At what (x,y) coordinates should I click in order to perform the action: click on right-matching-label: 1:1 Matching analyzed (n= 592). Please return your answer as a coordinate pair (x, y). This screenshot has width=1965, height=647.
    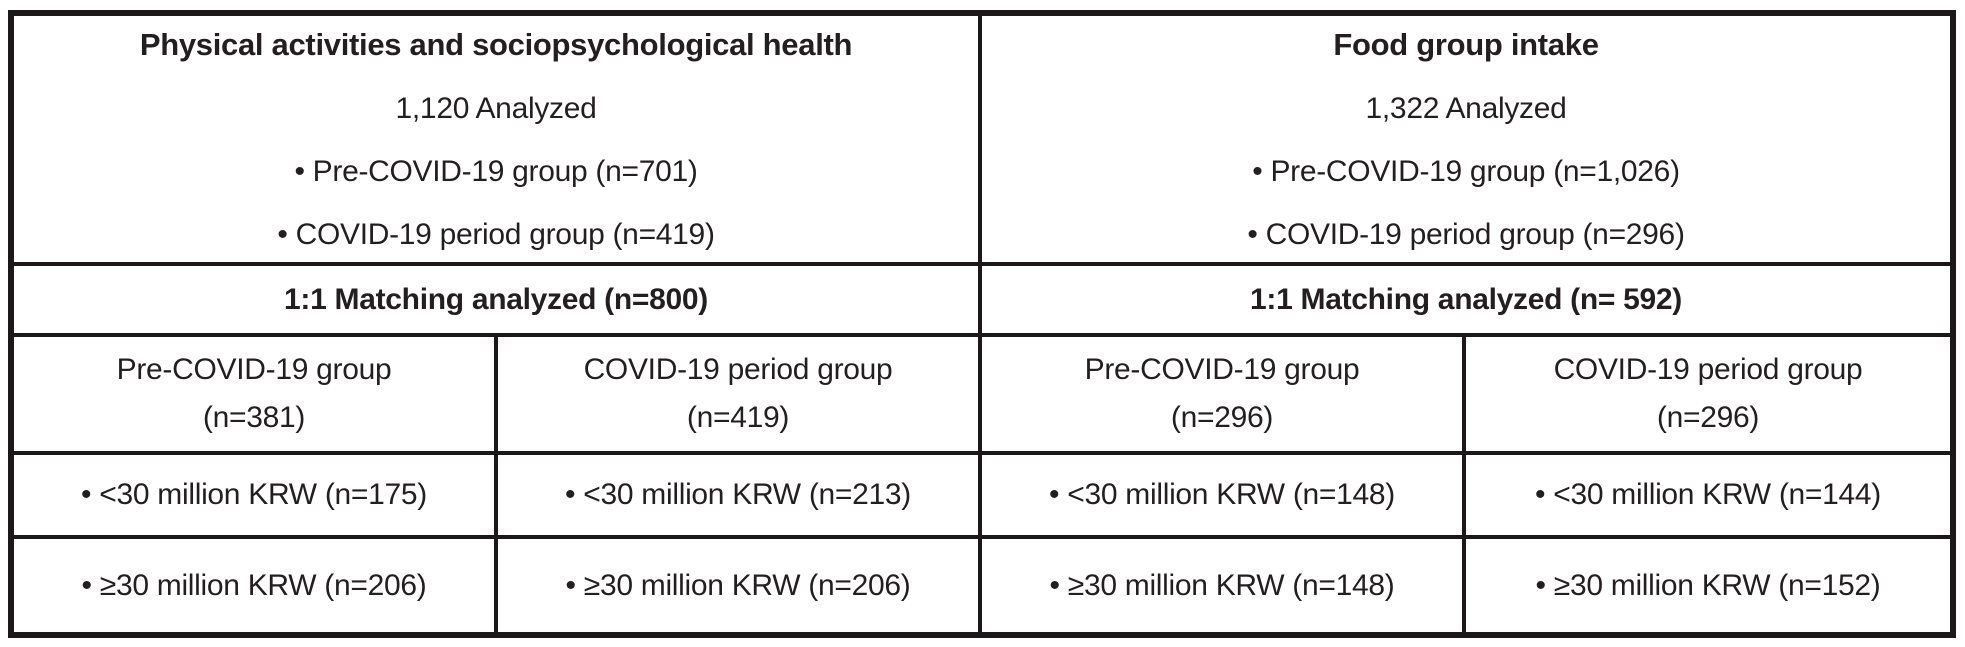
    Looking at the image, I should click on (1466, 299).